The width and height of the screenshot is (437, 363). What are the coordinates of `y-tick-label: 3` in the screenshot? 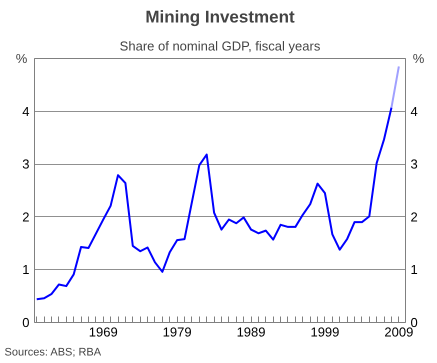 It's located at (26, 164).